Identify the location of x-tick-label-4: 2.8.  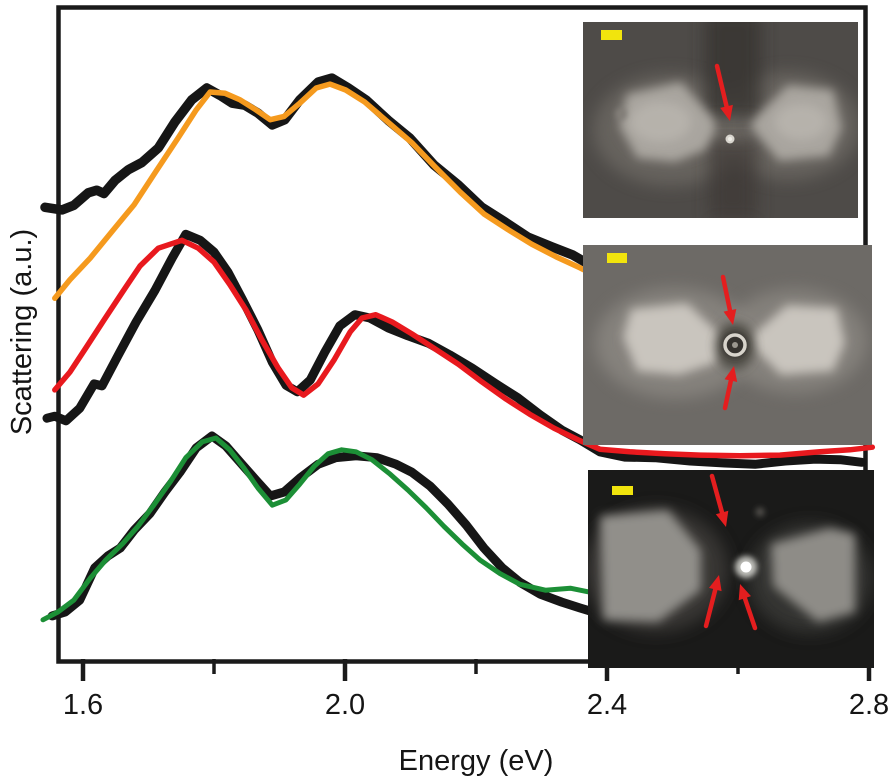
(869, 705).